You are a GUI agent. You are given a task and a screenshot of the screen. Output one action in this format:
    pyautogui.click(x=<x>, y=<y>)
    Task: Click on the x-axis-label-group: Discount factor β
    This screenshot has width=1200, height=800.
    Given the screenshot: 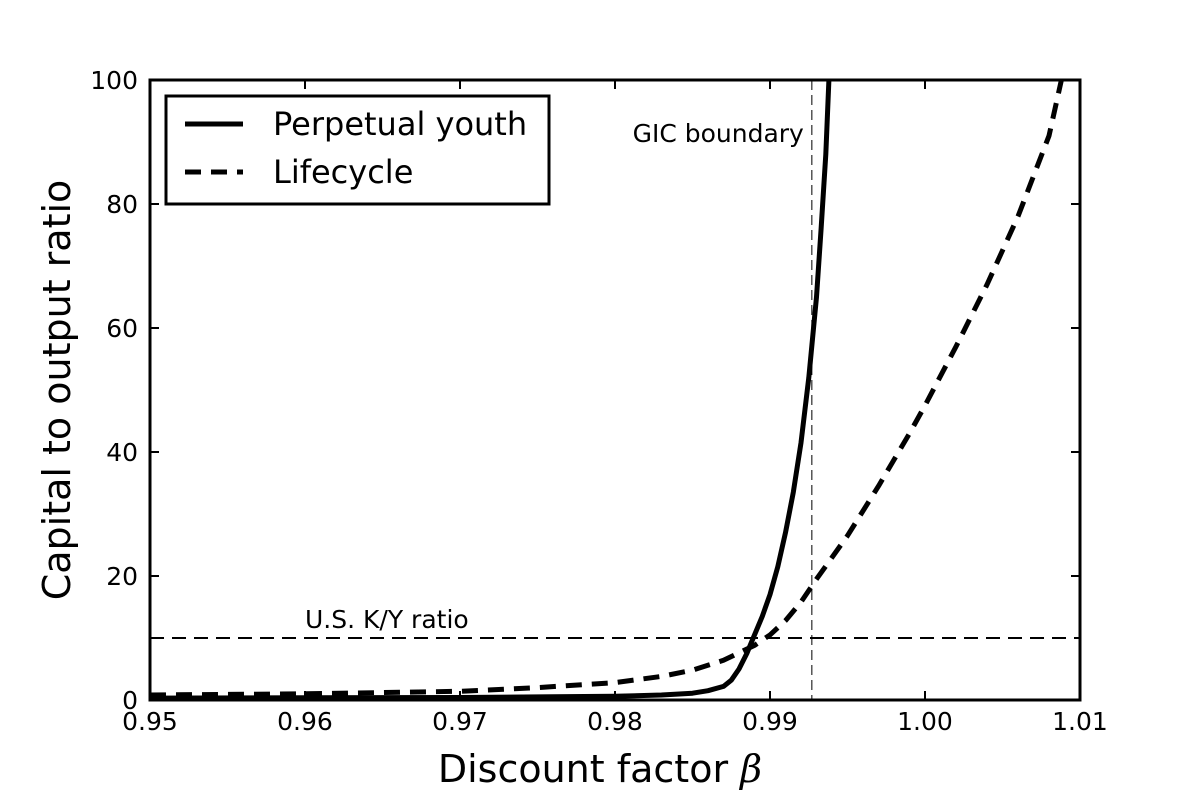 What is the action you would take?
    pyautogui.click(x=600, y=769)
    